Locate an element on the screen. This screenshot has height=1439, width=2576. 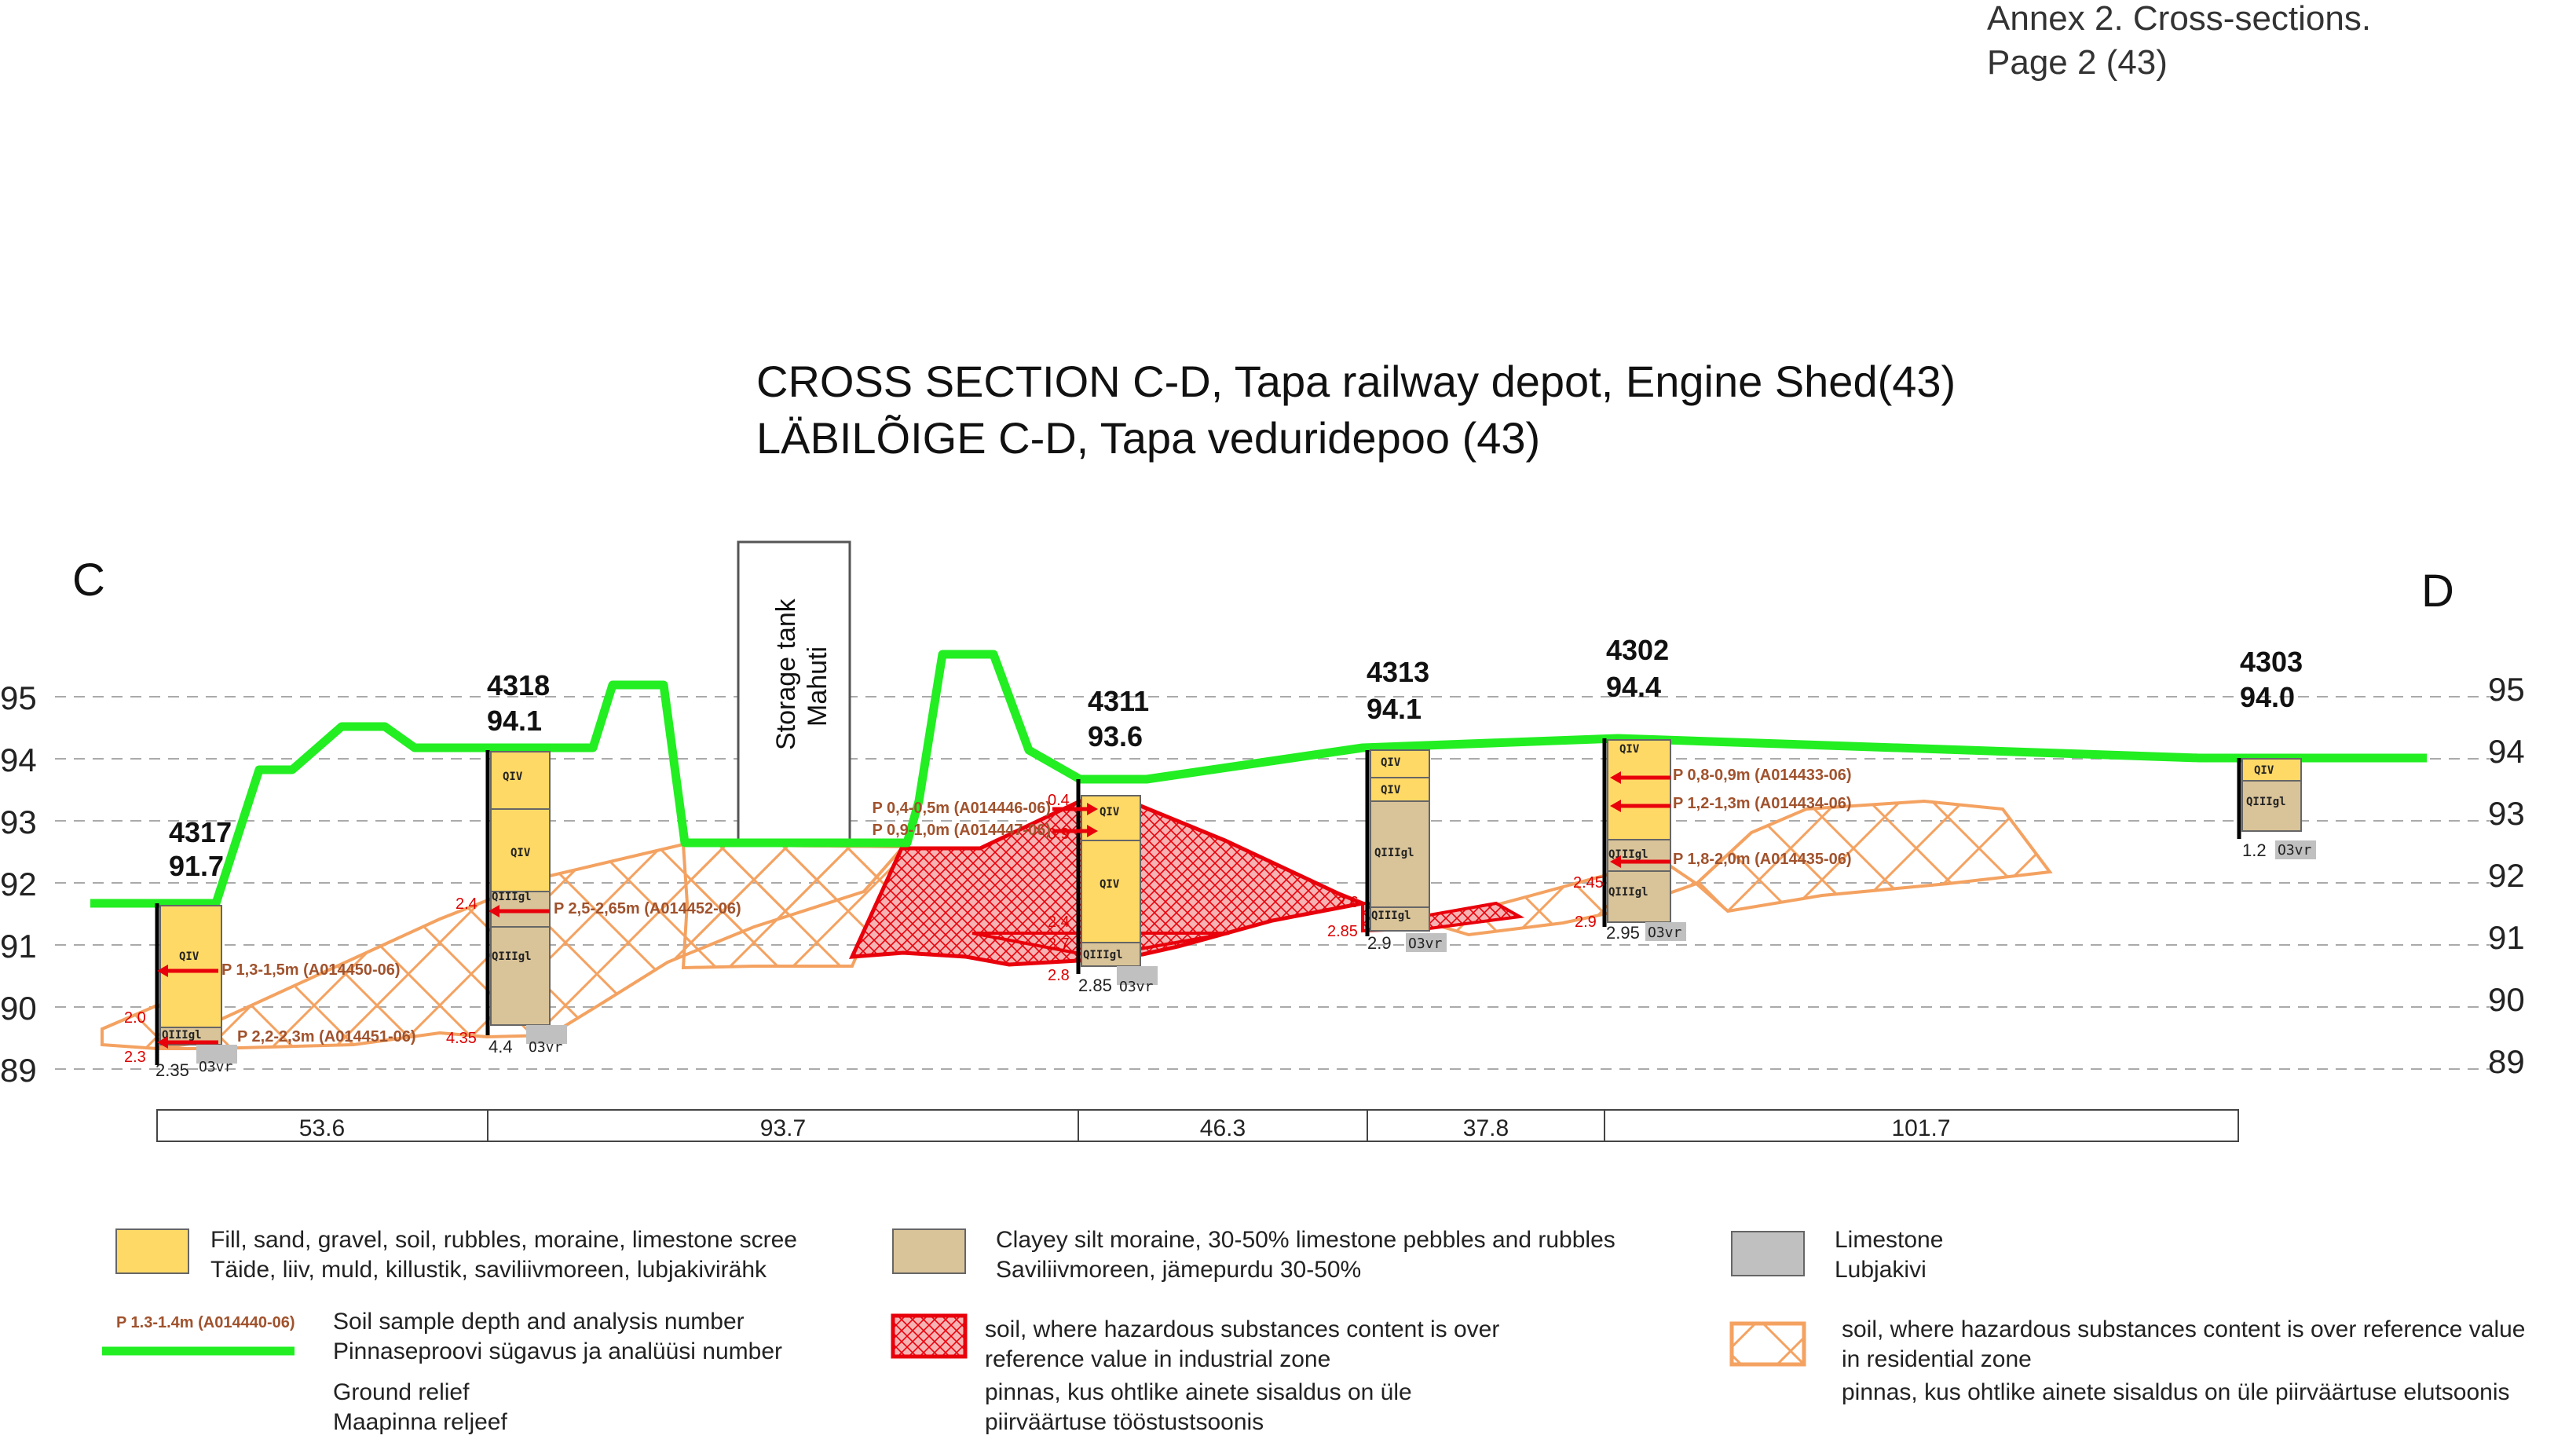
borehole-4302-base: O3vr is located at coordinates (1665, 933).